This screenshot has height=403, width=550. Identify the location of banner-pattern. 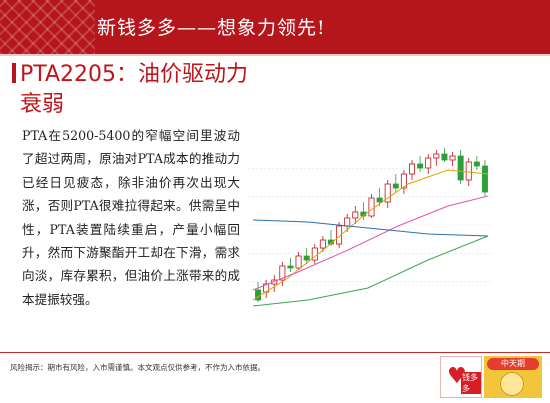
(47, 27).